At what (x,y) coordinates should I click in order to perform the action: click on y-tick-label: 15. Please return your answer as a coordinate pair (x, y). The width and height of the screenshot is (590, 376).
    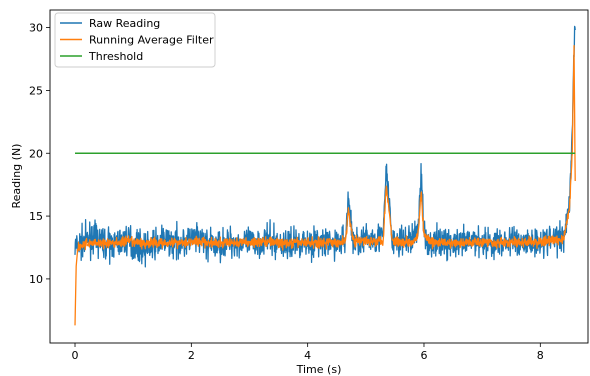
    Looking at the image, I should click on (36, 216).